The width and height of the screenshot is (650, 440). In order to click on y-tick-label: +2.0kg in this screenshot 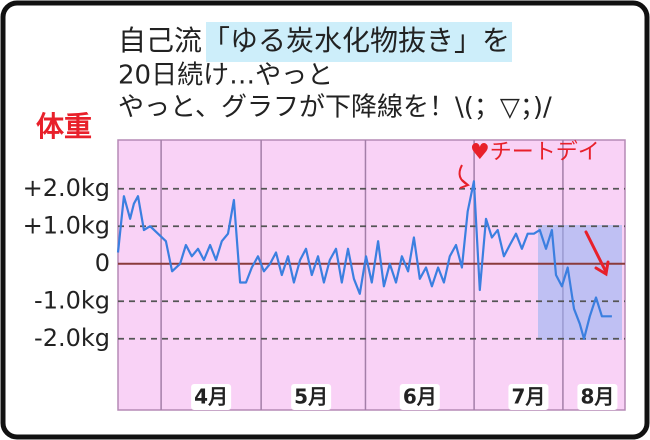, I will do `click(66, 188)`.